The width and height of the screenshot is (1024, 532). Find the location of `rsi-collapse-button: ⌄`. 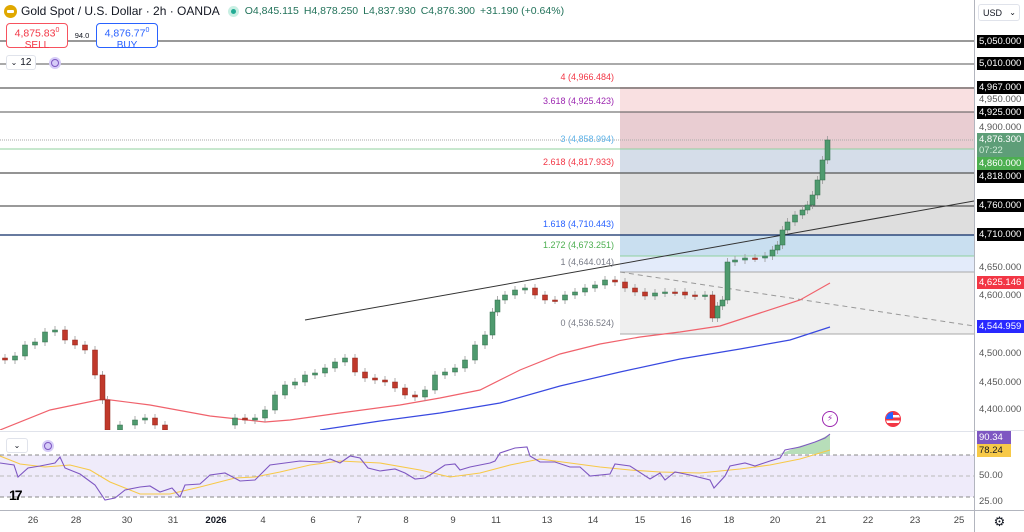

rsi-collapse-button: ⌄ is located at coordinates (17, 445).